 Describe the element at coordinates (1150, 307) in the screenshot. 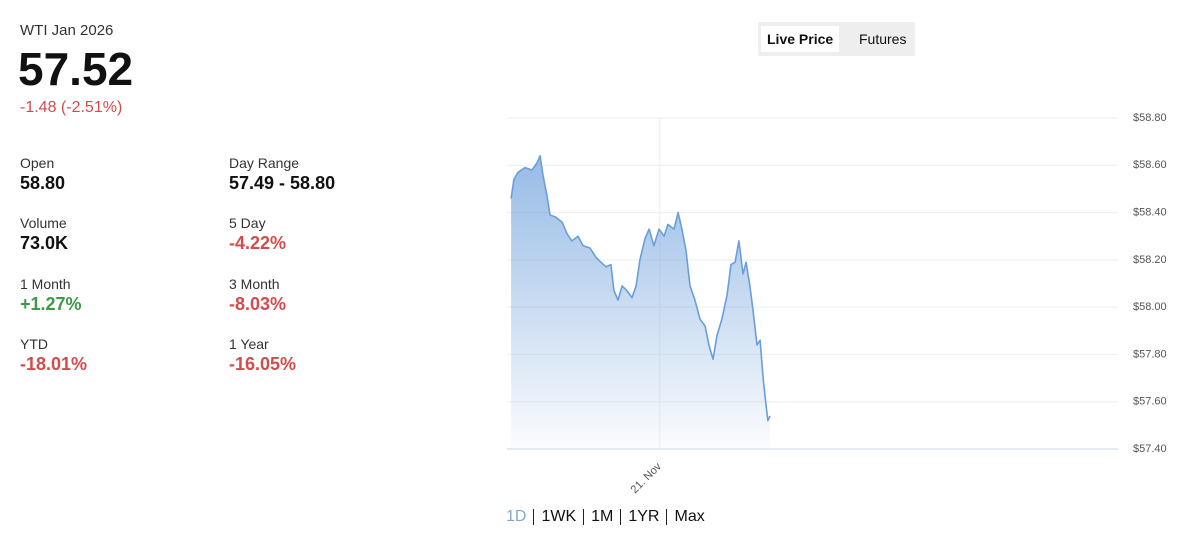

I see `y-tick-label: $58.00` at that location.